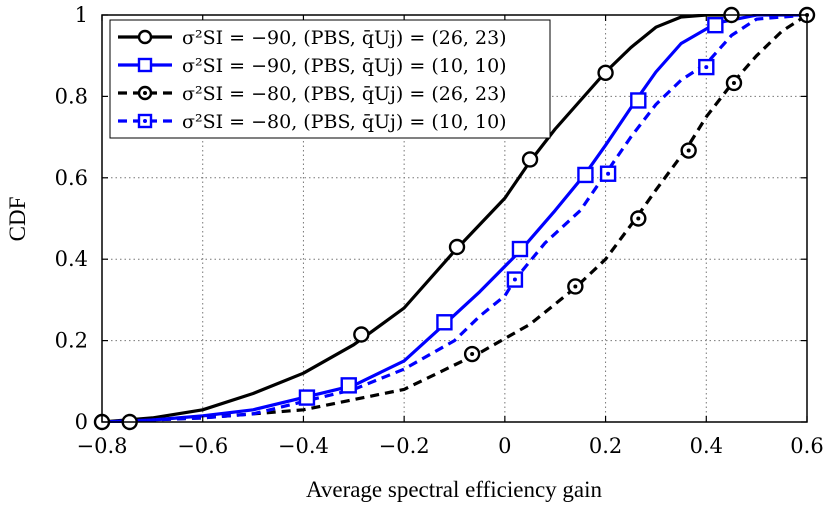 The width and height of the screenshot is (830, 507). I want to click on legend-label-1: σ²SI = −90, (PBS, q̄Uj) = (26, 23), so click(344, 38).